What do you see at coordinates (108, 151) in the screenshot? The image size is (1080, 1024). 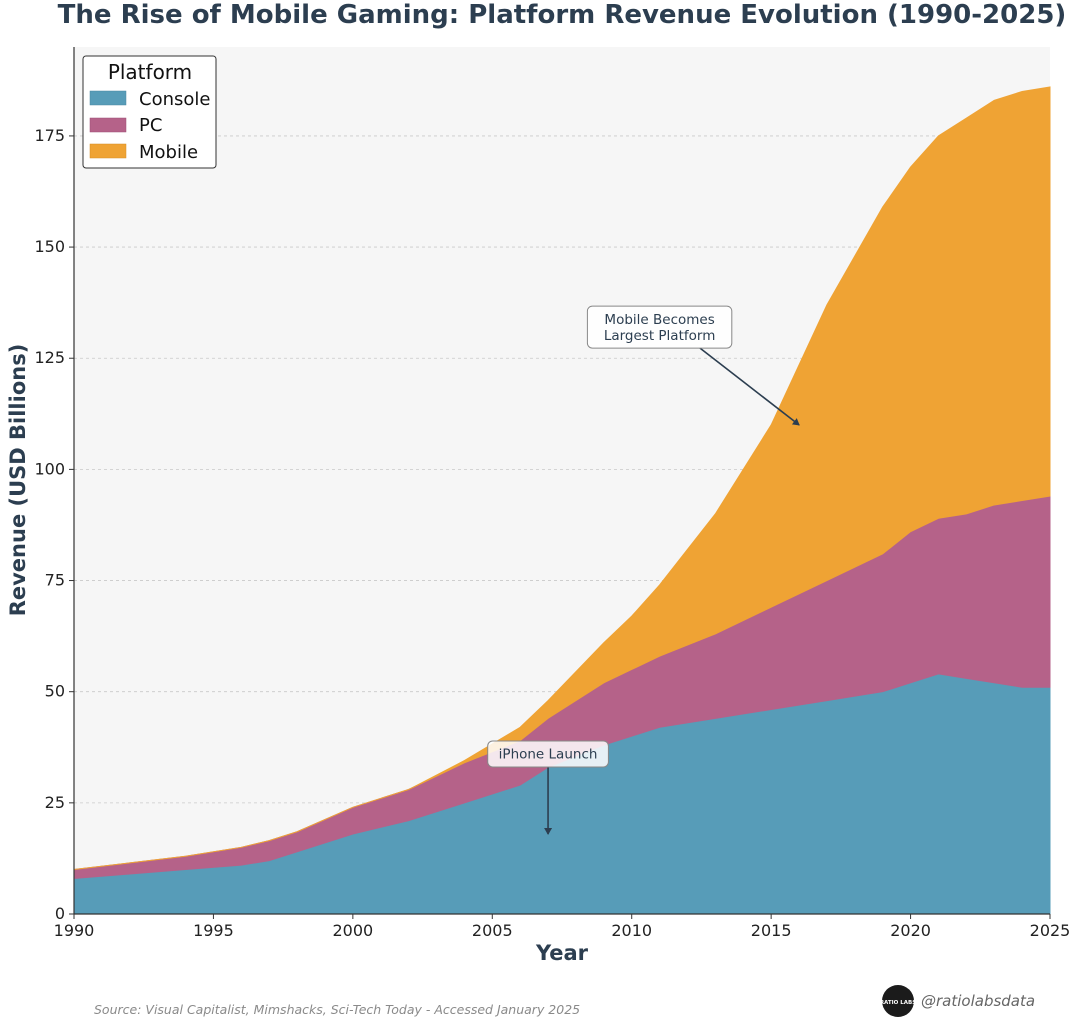 I see `legend-swatch-mobile` at bounding box center [108, 151].